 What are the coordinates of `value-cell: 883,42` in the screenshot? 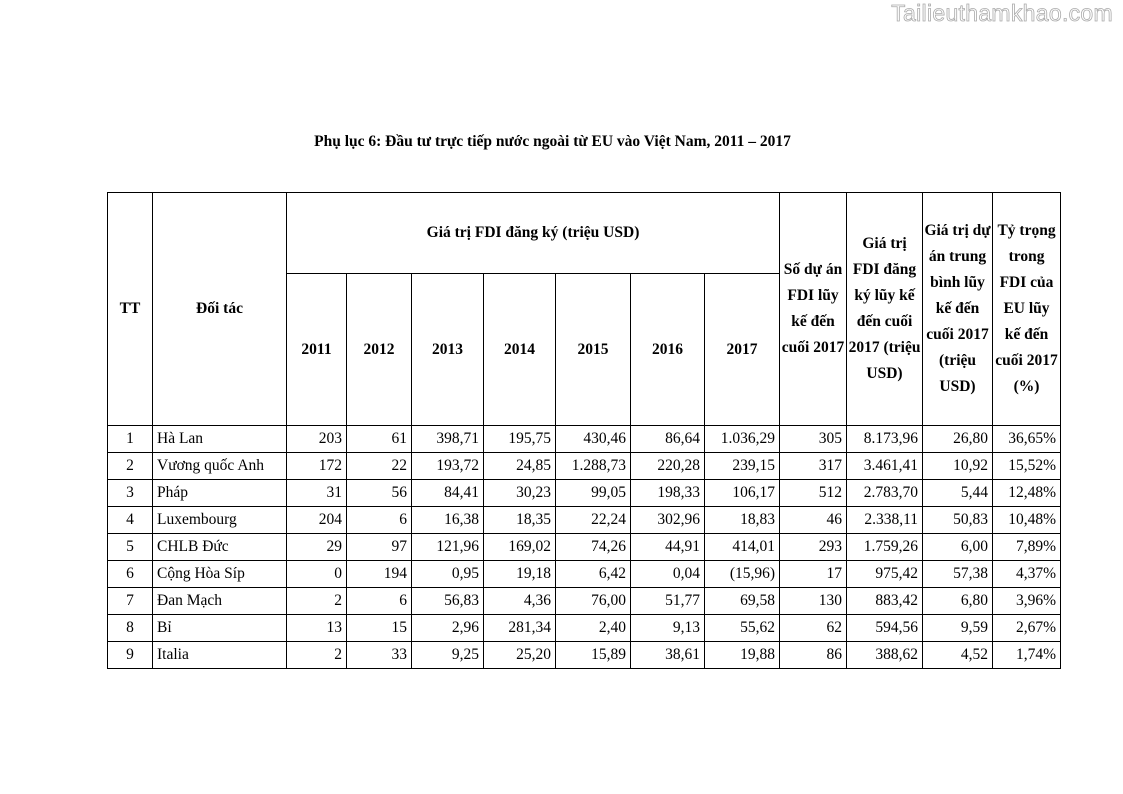 It's located at (885, 601).